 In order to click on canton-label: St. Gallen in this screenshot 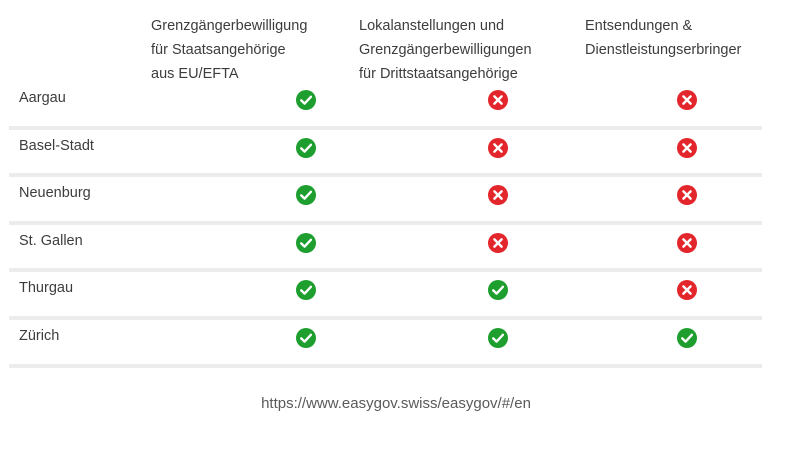, I will do `click(51, 240)`.